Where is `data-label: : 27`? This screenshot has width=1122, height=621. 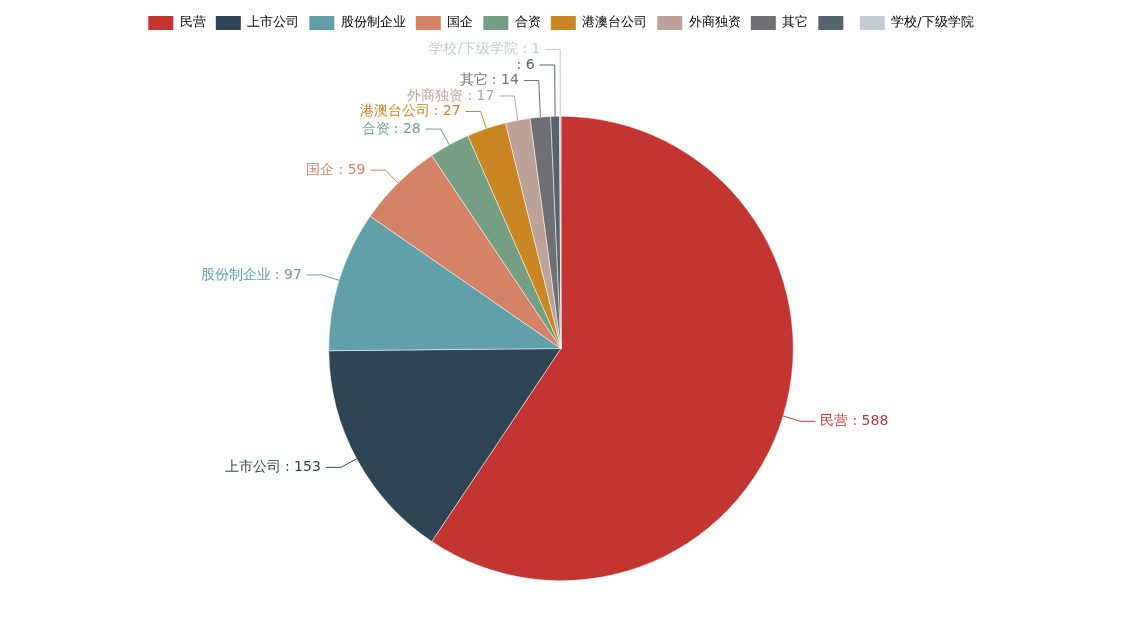
data-label: : 27 is located at coordinates (447, 110).